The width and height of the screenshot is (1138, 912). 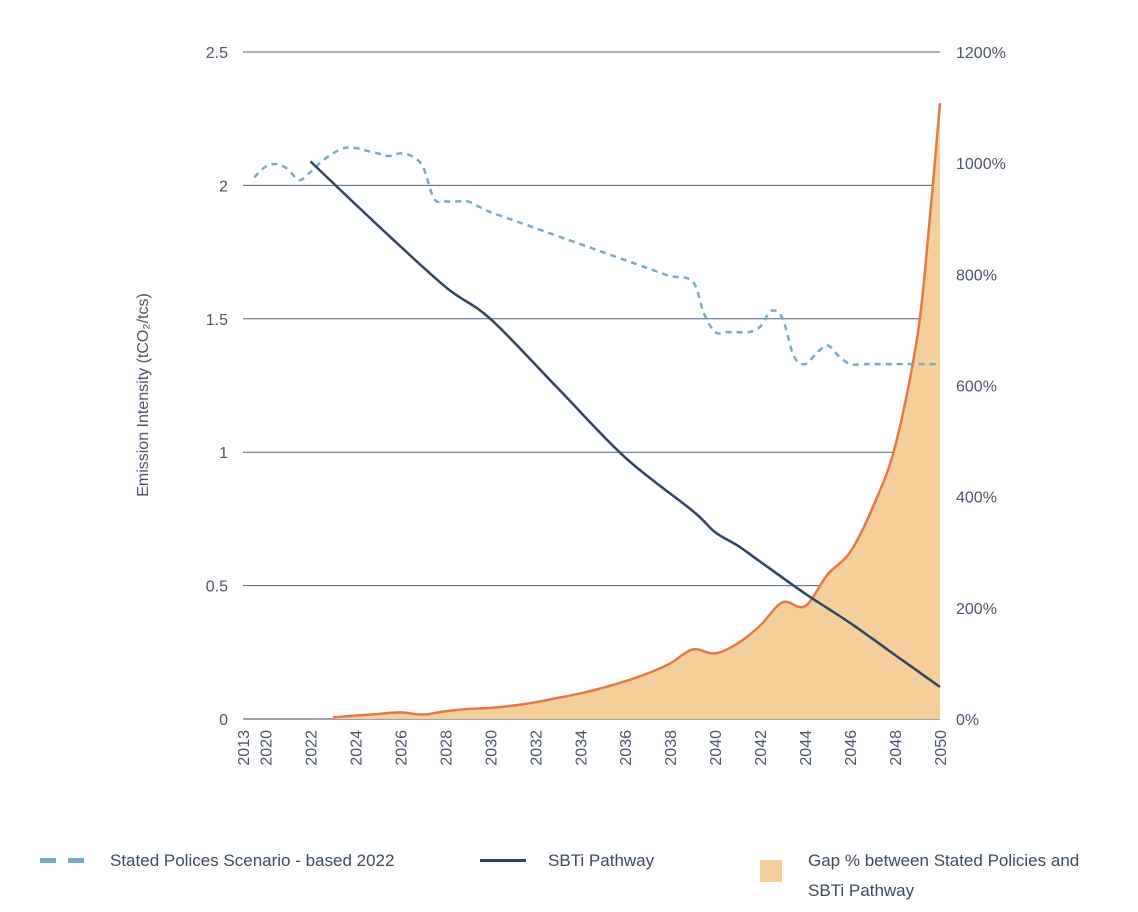 I want to click on right-tick-label: 200%, so click(x=976, y=609).